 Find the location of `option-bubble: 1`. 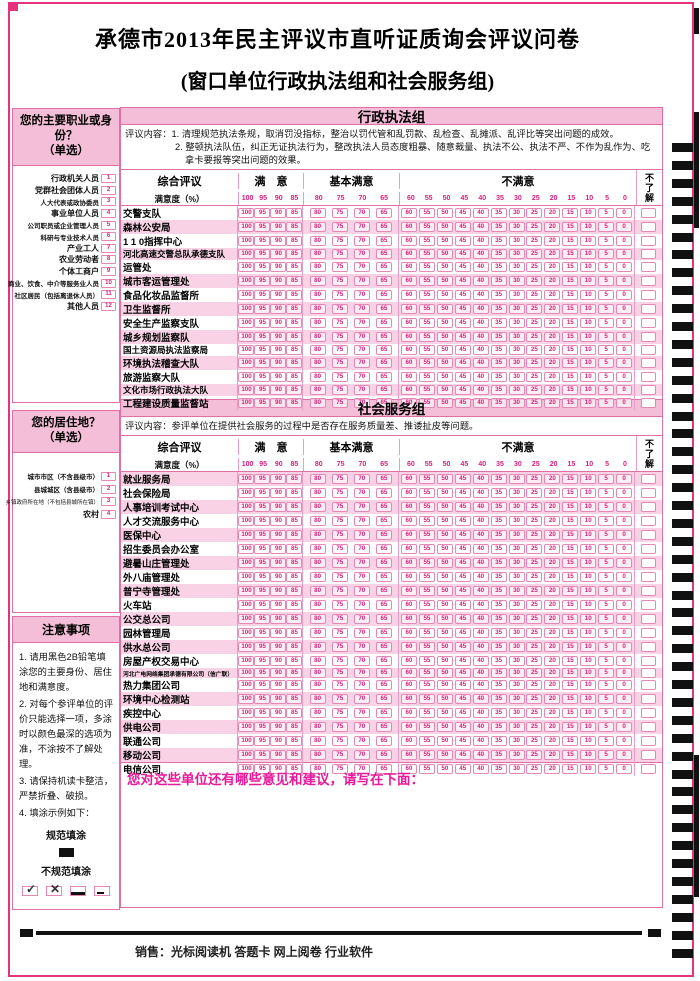

option-bubble: 1 is located at coordinates (108, 179).